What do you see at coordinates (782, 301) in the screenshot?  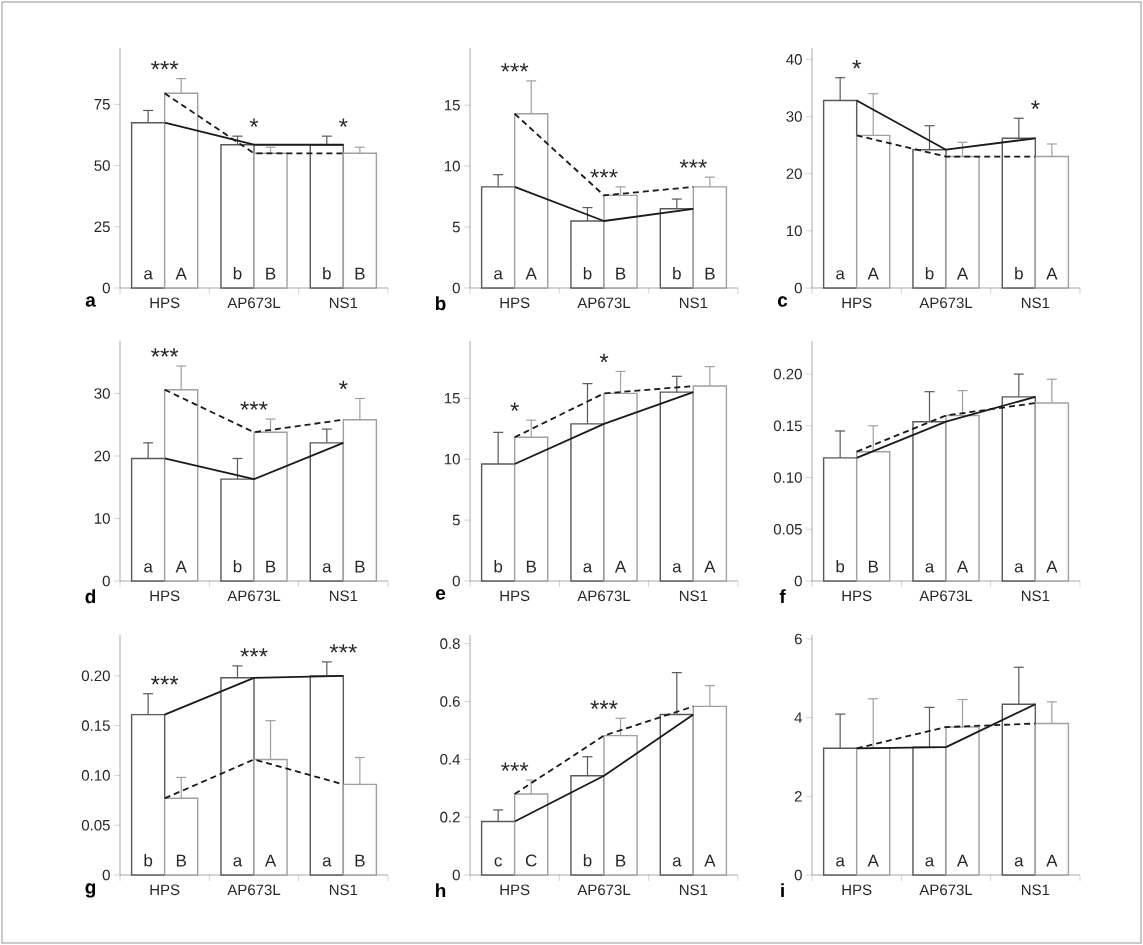 I see `text: c` at bounding box center [782, 301].